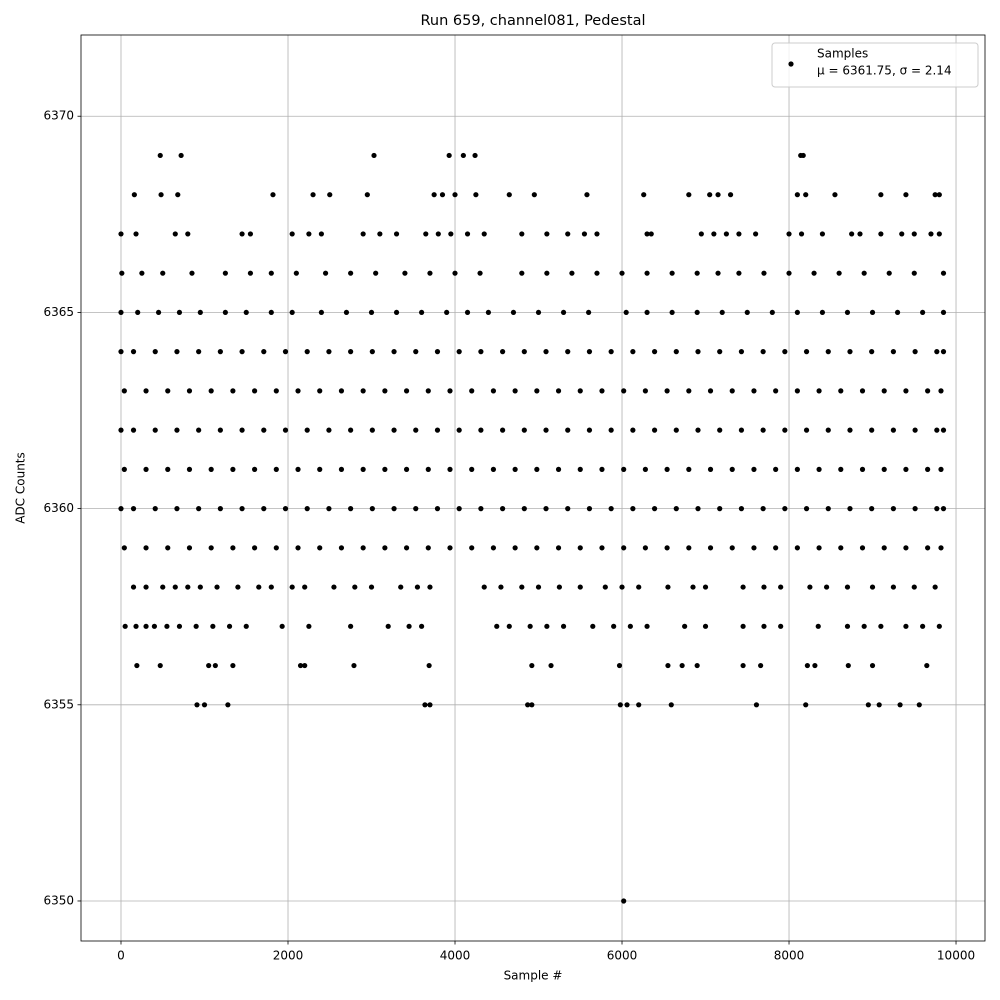 The width and height of the screenshot is (1000, 1000). I want to click on x-tick-label: 2000, so click(288, 956).